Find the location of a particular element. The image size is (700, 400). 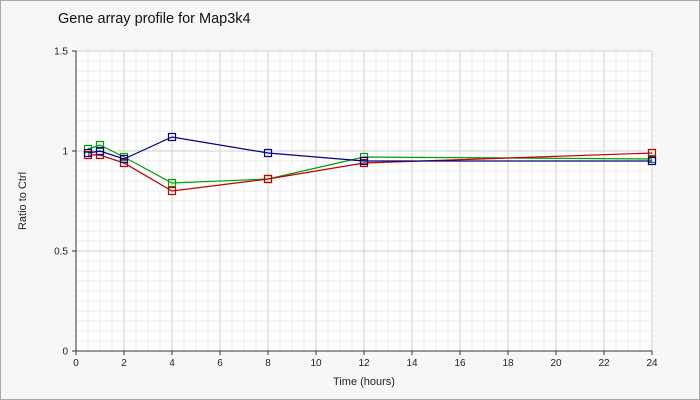

series-line is located at coordinates (369, 149).